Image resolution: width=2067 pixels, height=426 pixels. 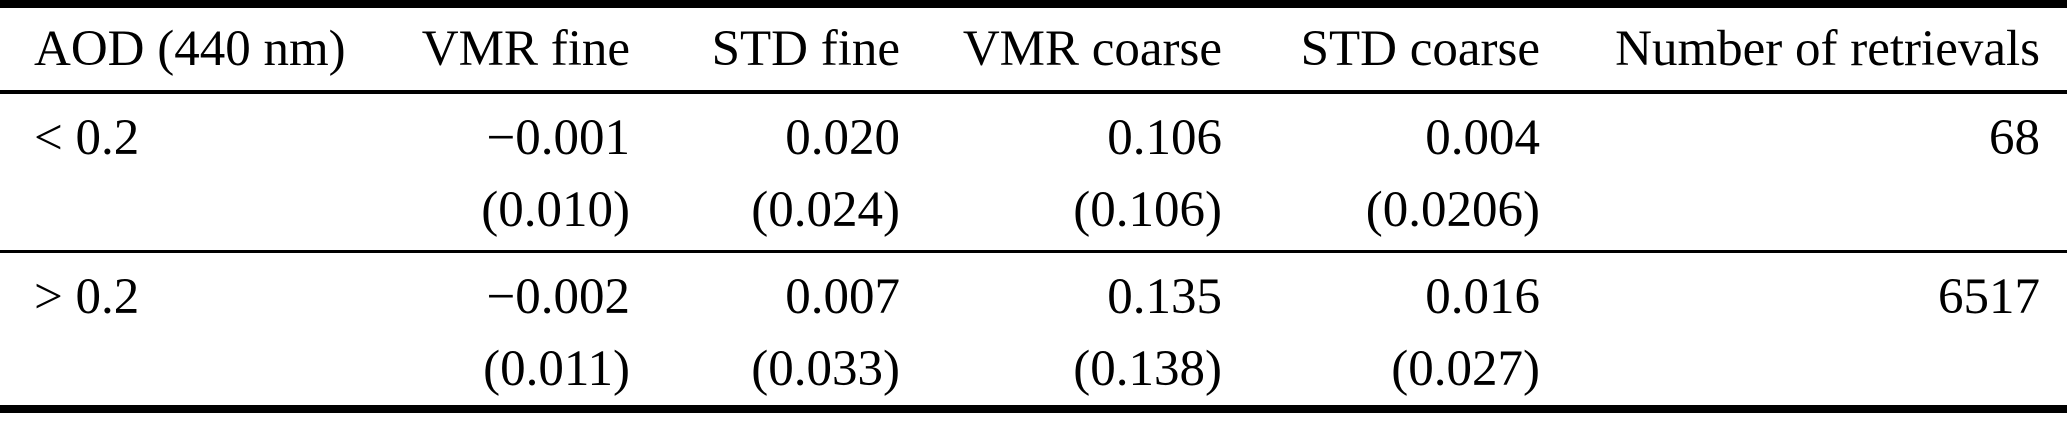 What do you see at coordinates (200, 171) in the screenshot?
I see `cell-aod-range: < 0.2` at bounding box center [200, 171].